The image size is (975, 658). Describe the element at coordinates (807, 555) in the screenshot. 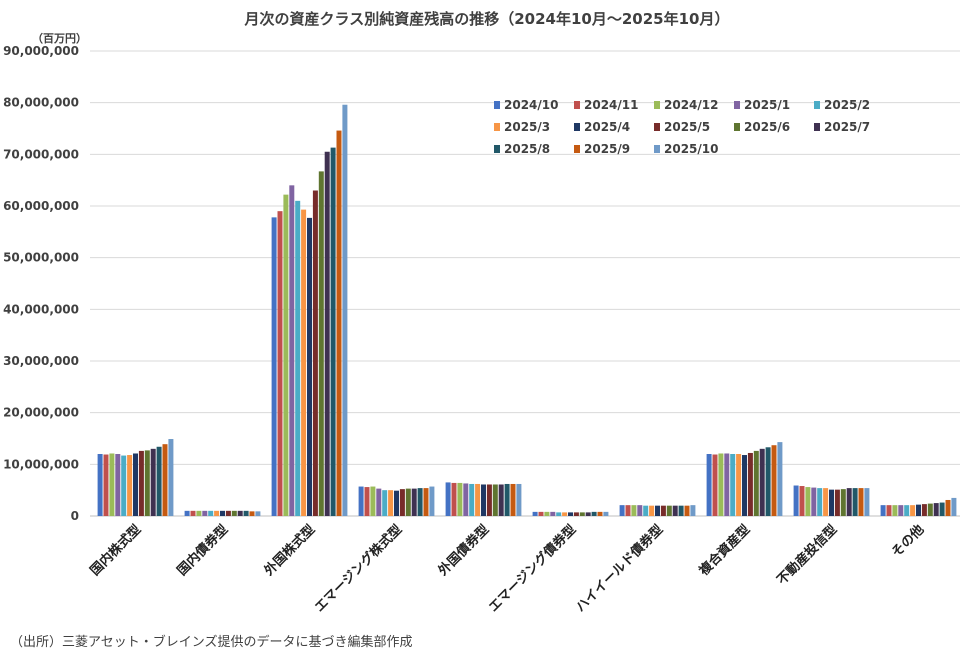

I see `x-tick-label: 不動産投信型` at that location.